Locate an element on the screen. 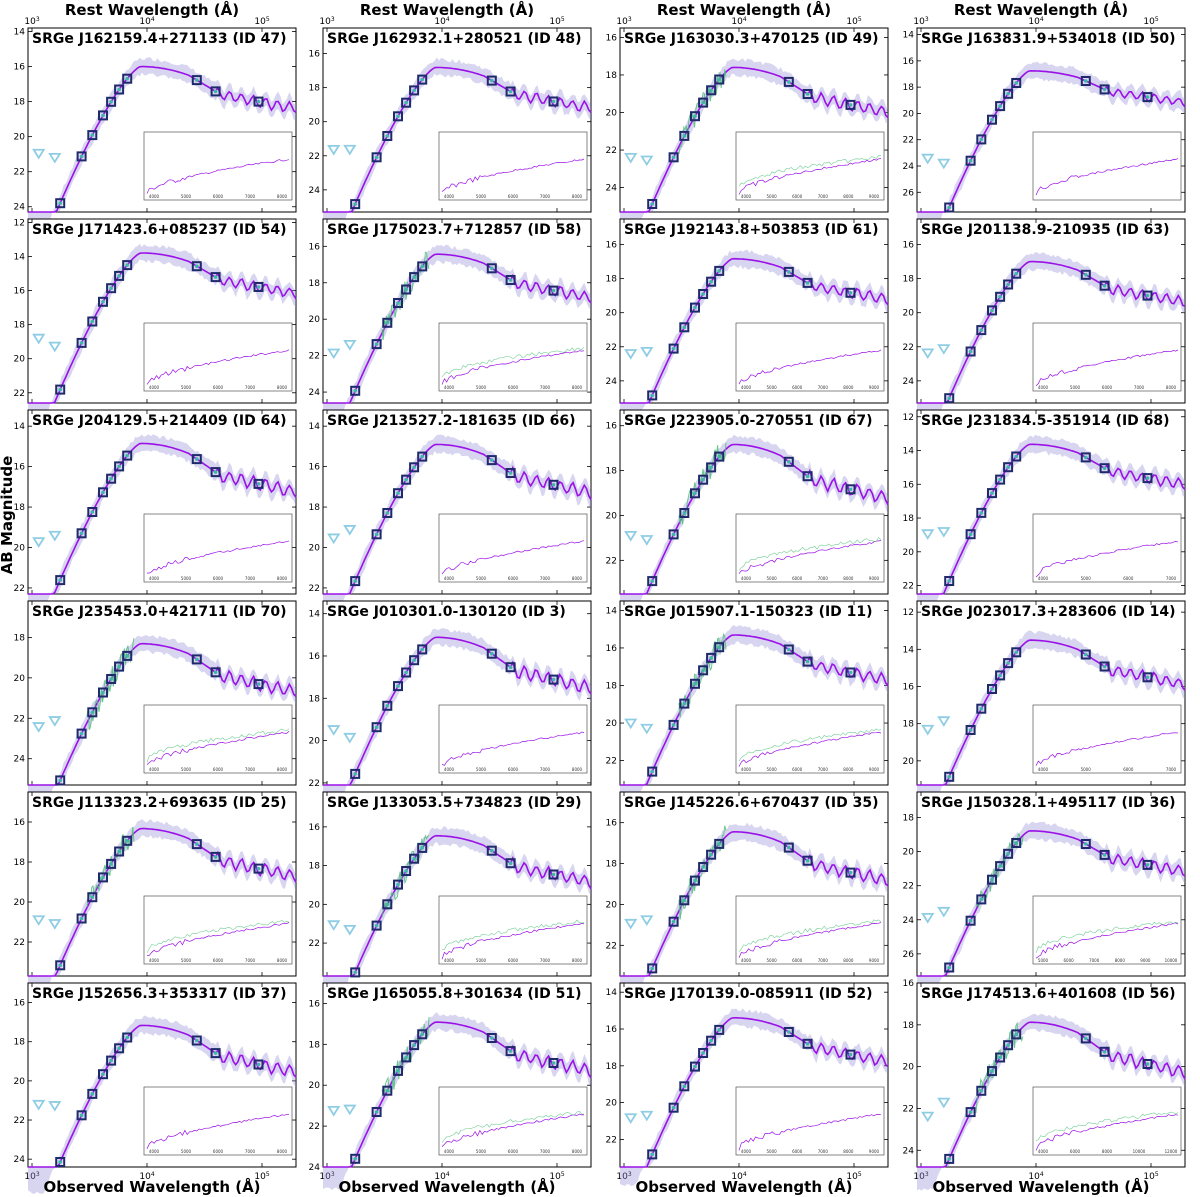  y-tick-label: 22 is located at coordinates (908, 587).